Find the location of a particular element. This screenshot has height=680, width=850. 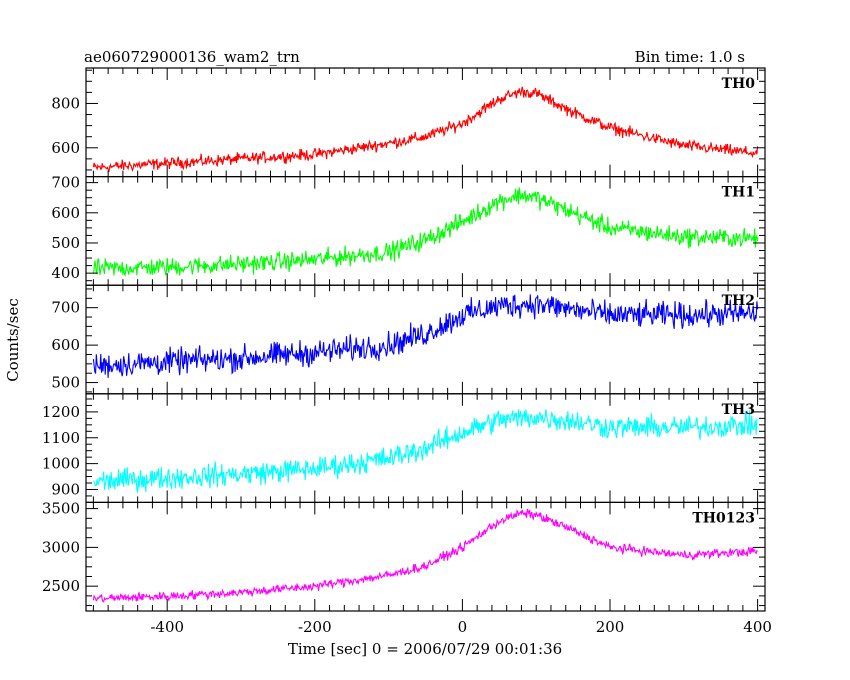

y-tick-label: 2500 is located at coordinates (61, 586).